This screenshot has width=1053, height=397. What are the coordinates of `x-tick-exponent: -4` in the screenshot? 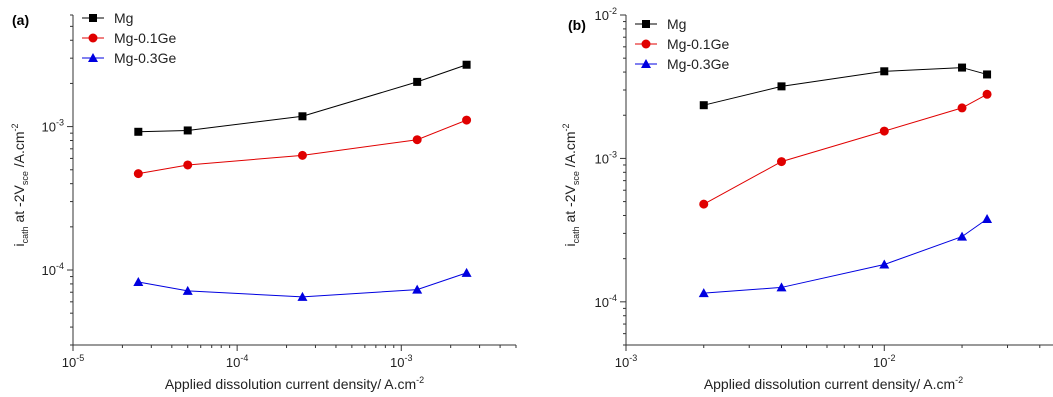 It's located at (244, 358).